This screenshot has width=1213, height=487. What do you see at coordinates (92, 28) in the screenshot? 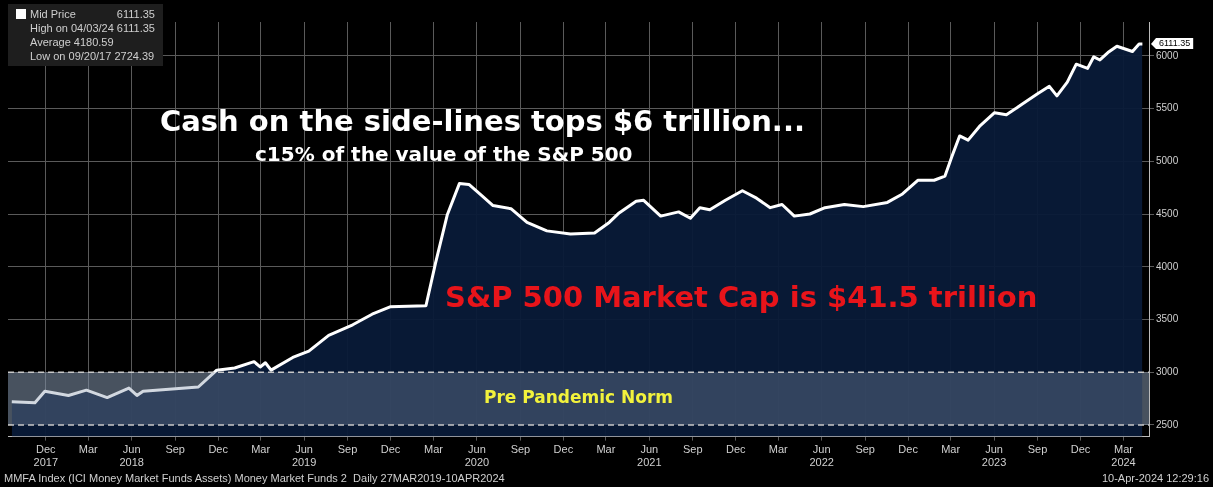
I see `annotation: High on 04/03/24 6111.35` at bounding box center [92, 28].